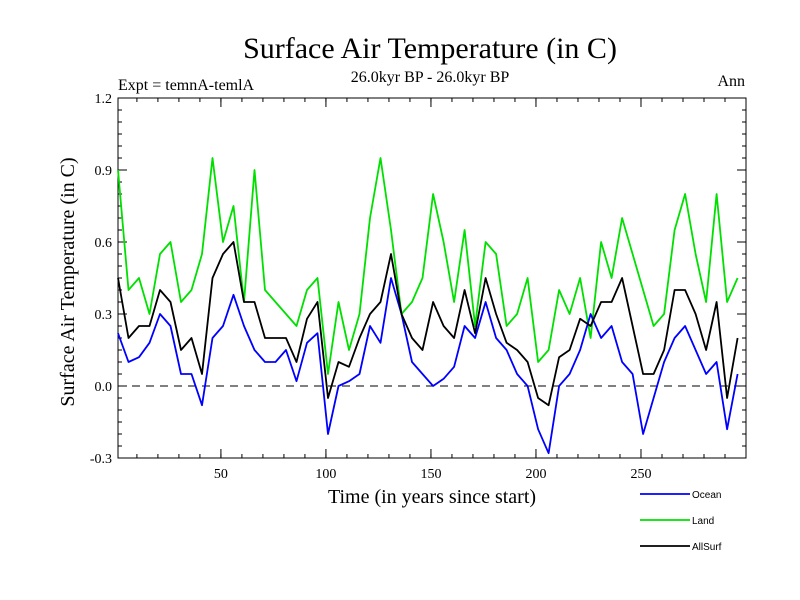 The width and height of the screenshot is (800, 600). Describe the element at coordinates (186, 85) in the screenshot. I see `experiment-label: Expt = temnA-temlA` at that location.